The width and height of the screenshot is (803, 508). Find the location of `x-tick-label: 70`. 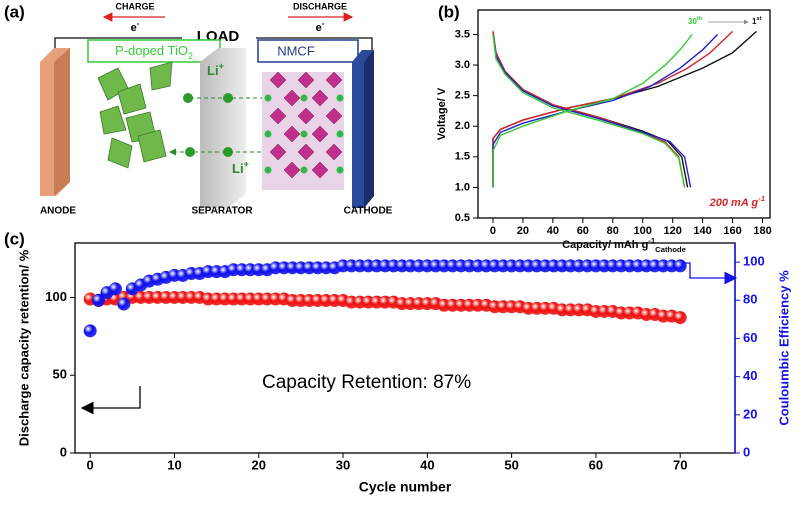

x-tick-label: 70 is located at coordinates (680, 464).